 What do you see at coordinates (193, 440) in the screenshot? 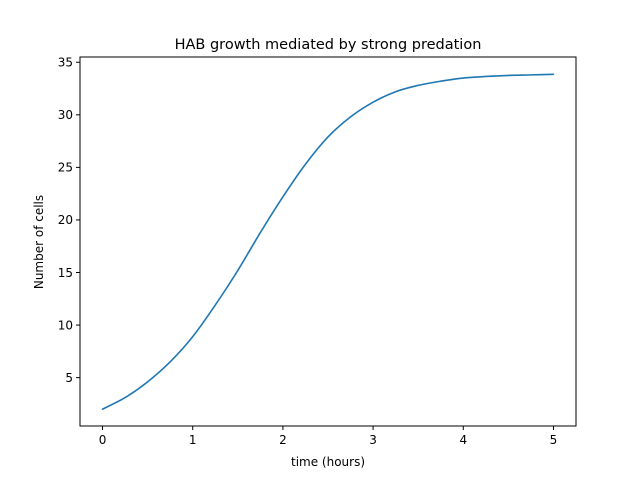
I see `x-tick-label: 1` at bounding box center [193, 440].